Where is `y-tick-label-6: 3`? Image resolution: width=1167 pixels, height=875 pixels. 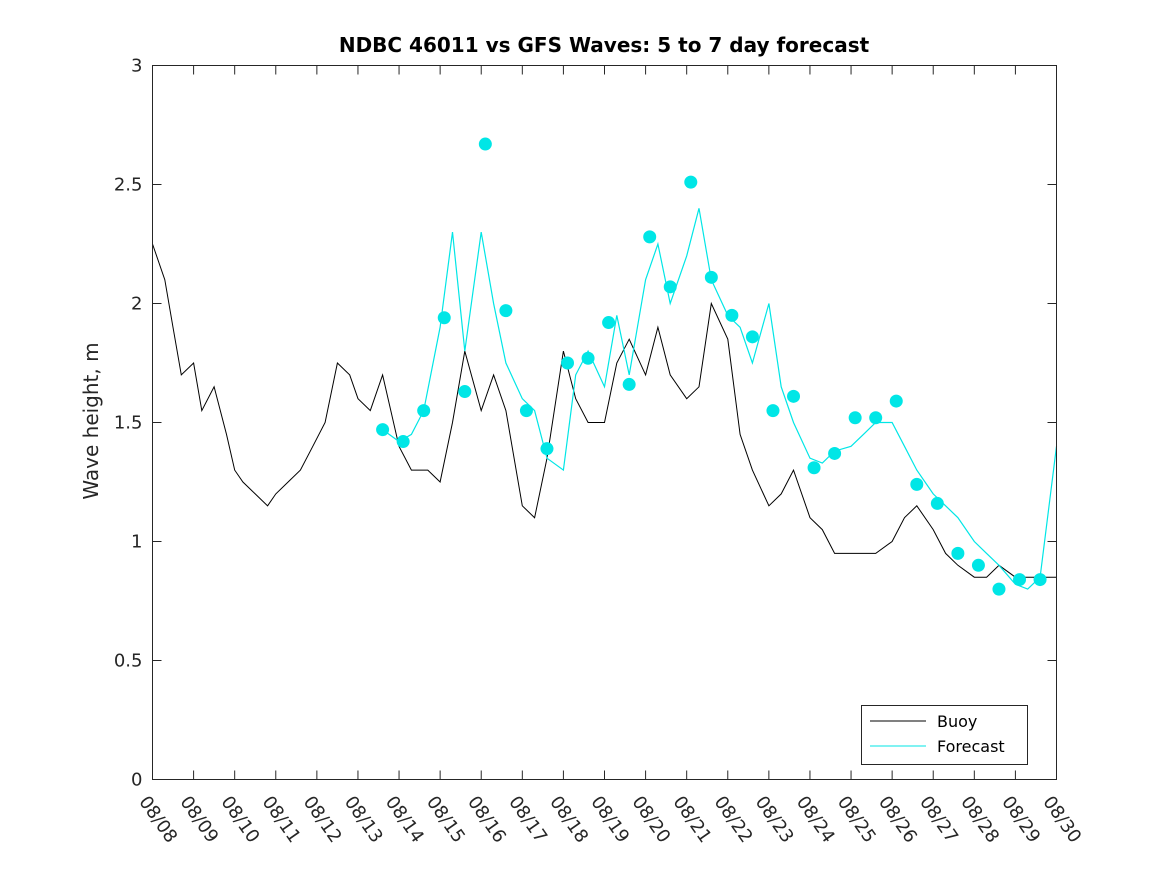 y-tick-label-6: 3 is located at coordinates (136, 66).